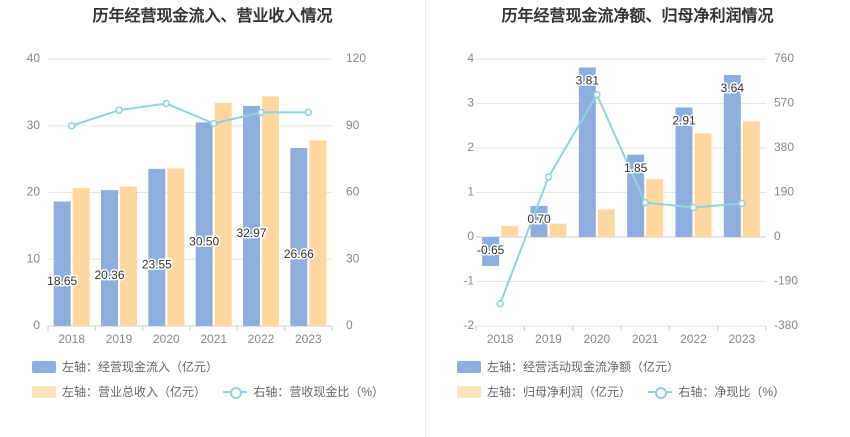 This screenshot has width=850, height=437. What do you see at coordinates (786, 281) in the screenshot?
I see `y-axis-right-tick-label: -190` at bounding box center [786, 281].